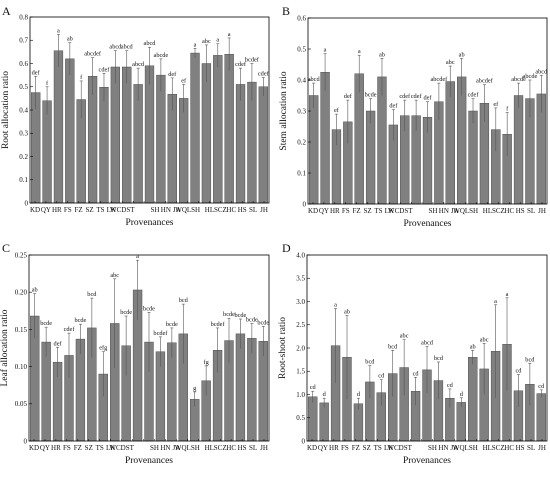  I want to click on significance-letter: d, so click(462, 394).